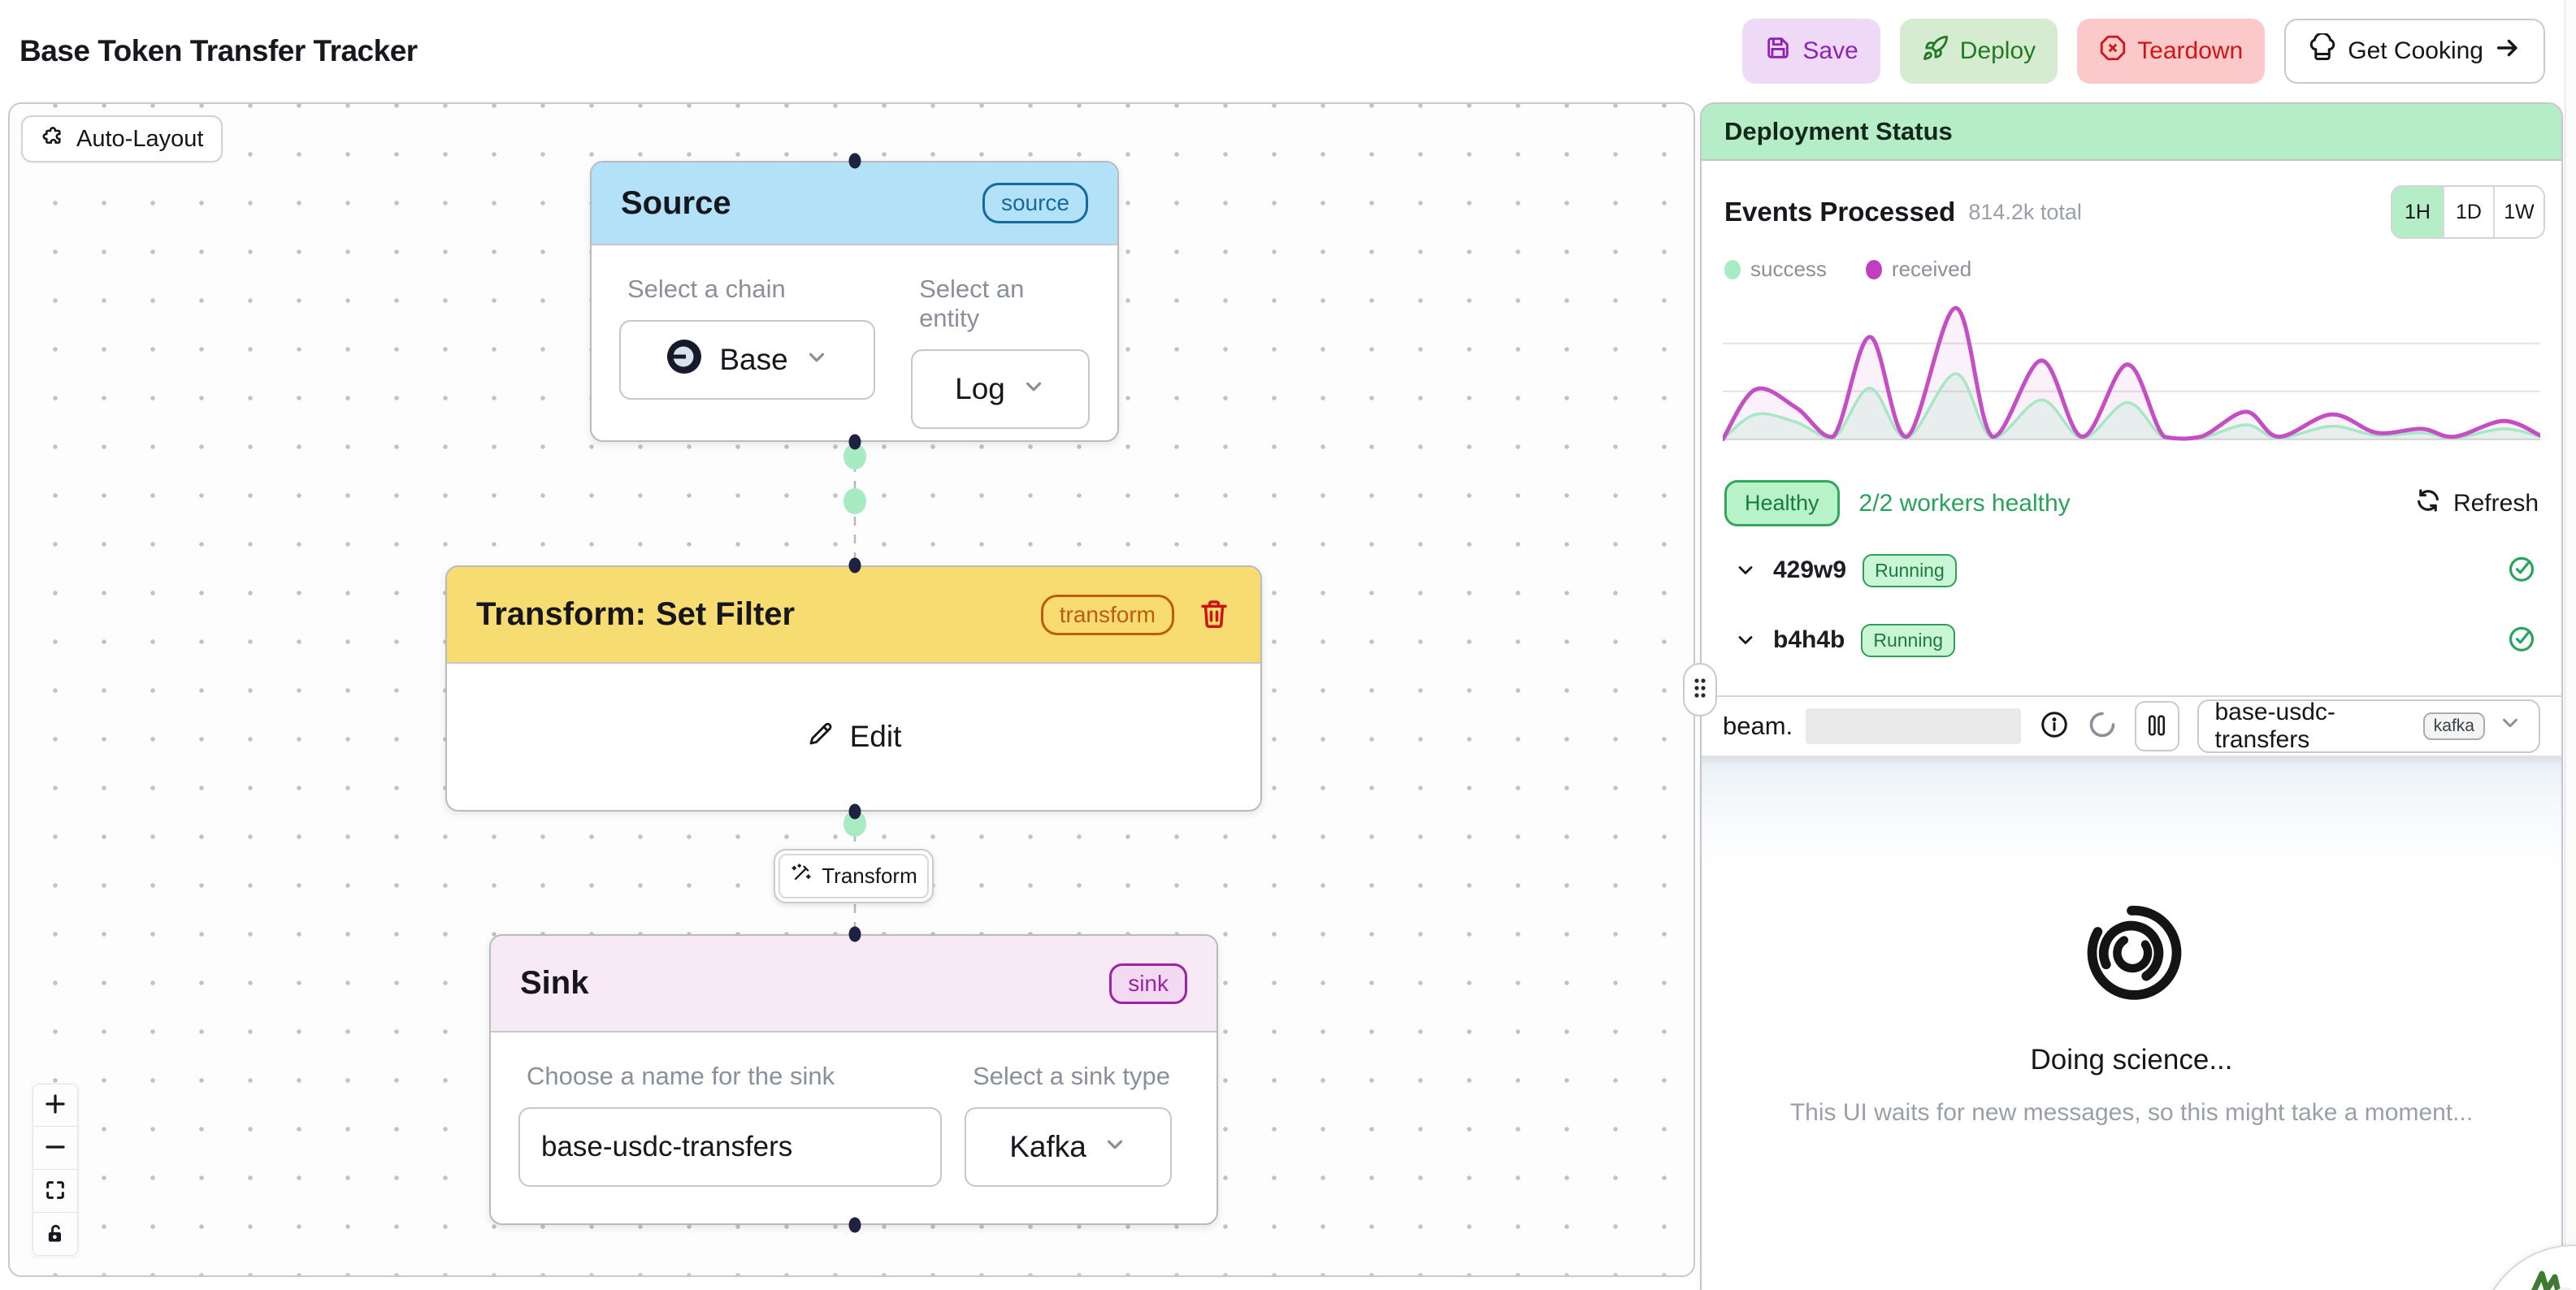  What do you see at coordinates (1978, 51) in the screenshot?
I see `deploy-button: Deploy` at bounding box center [1978, 51].